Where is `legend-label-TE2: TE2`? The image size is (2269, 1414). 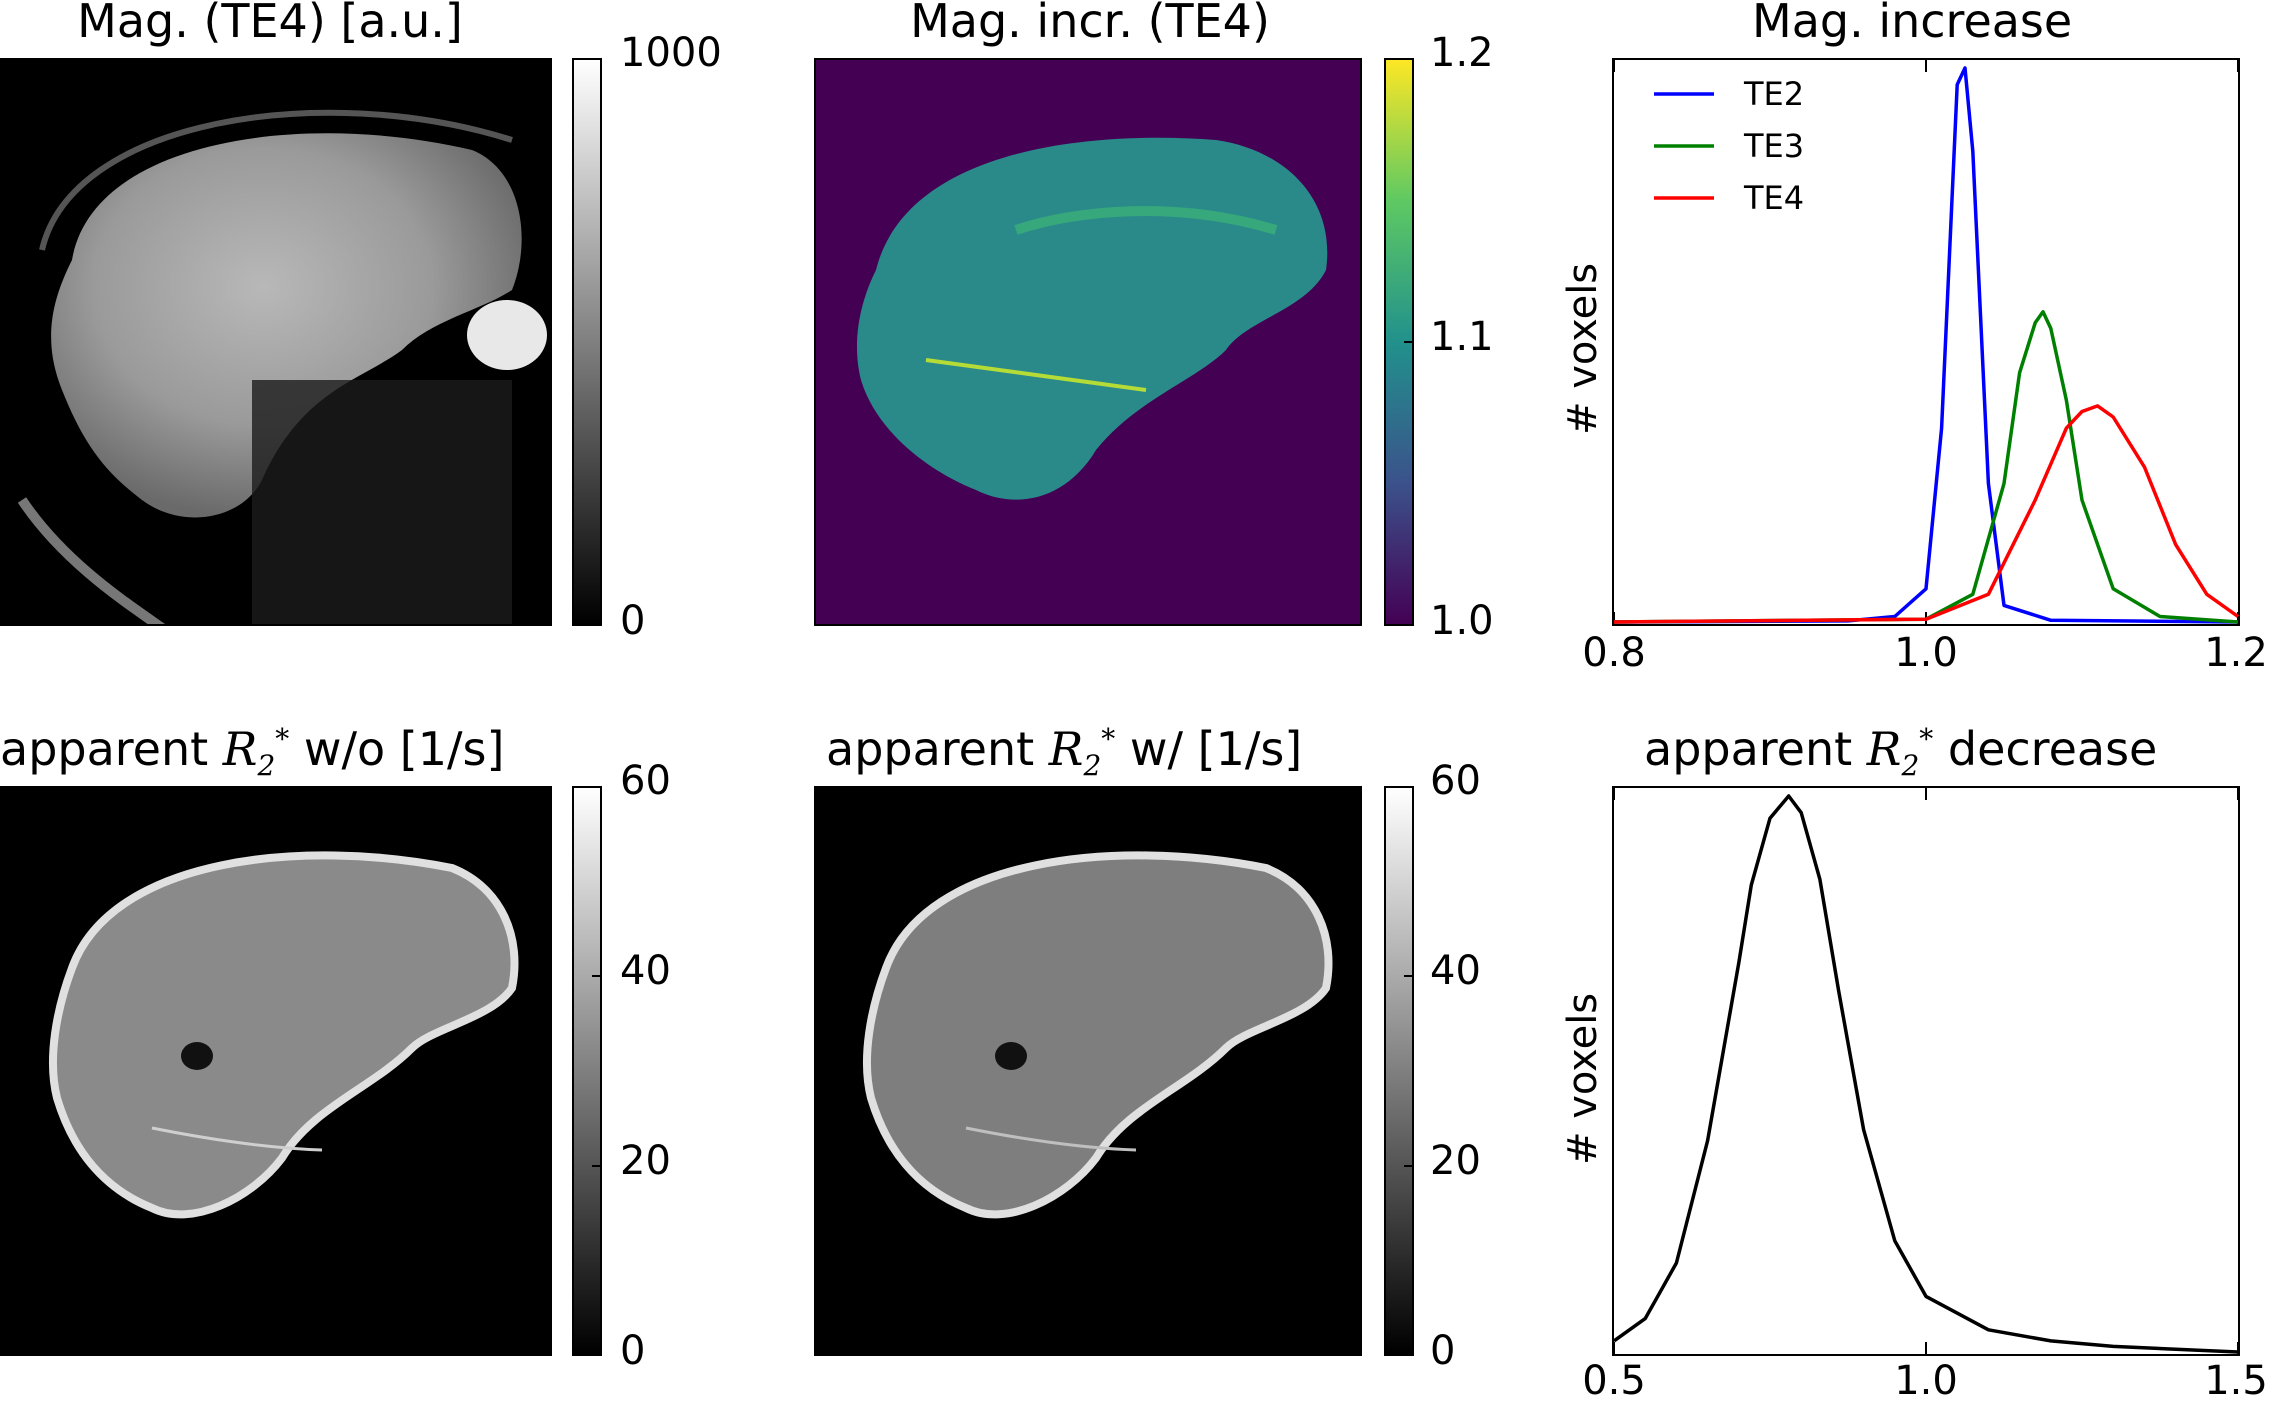 legend-label-TE2: TE2 is located at coordinates (1773, 94).